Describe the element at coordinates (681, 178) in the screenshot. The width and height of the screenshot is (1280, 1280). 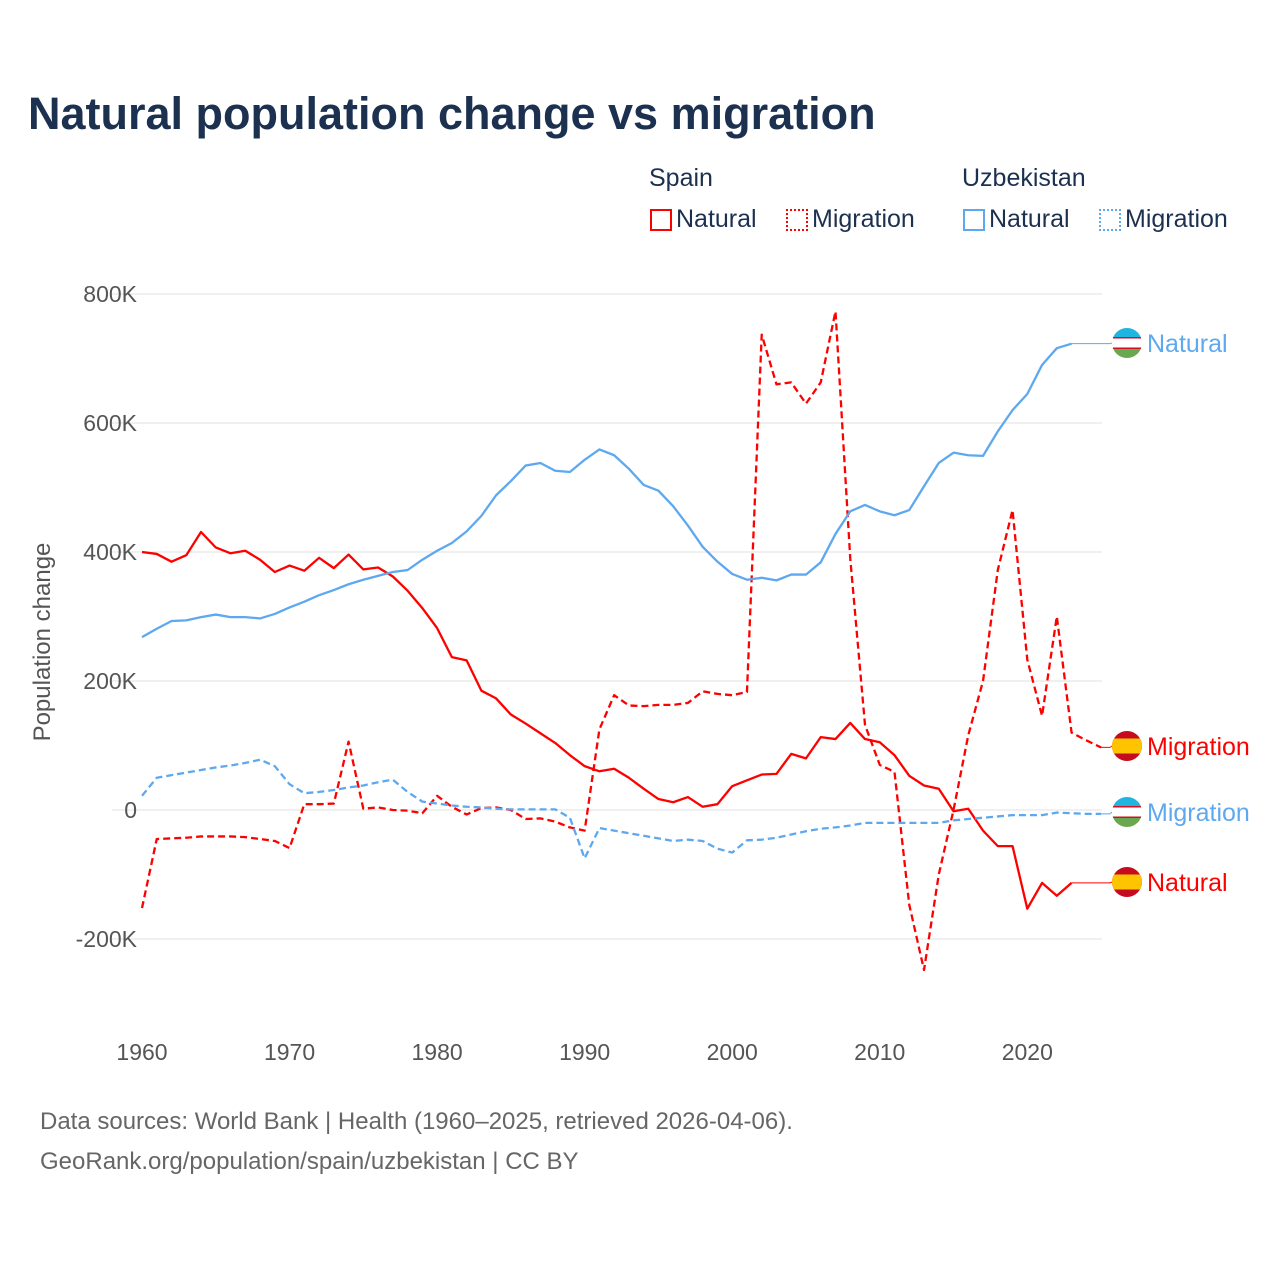
I see `legend-group-spain: Spain` at that location.